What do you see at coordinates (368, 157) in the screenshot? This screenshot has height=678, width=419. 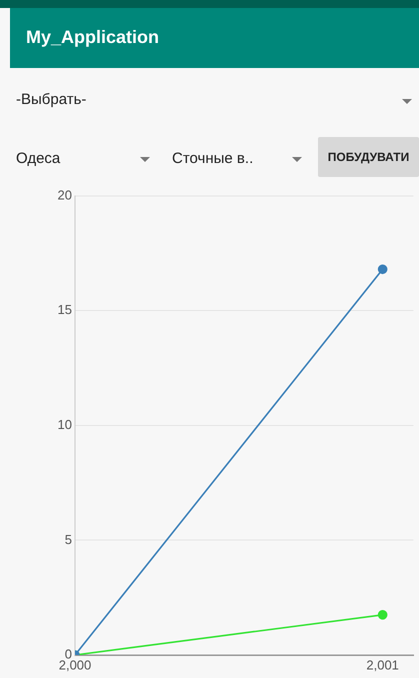 I see `text: ПОБУДУВАТИ` at bounding box center [368, 157].